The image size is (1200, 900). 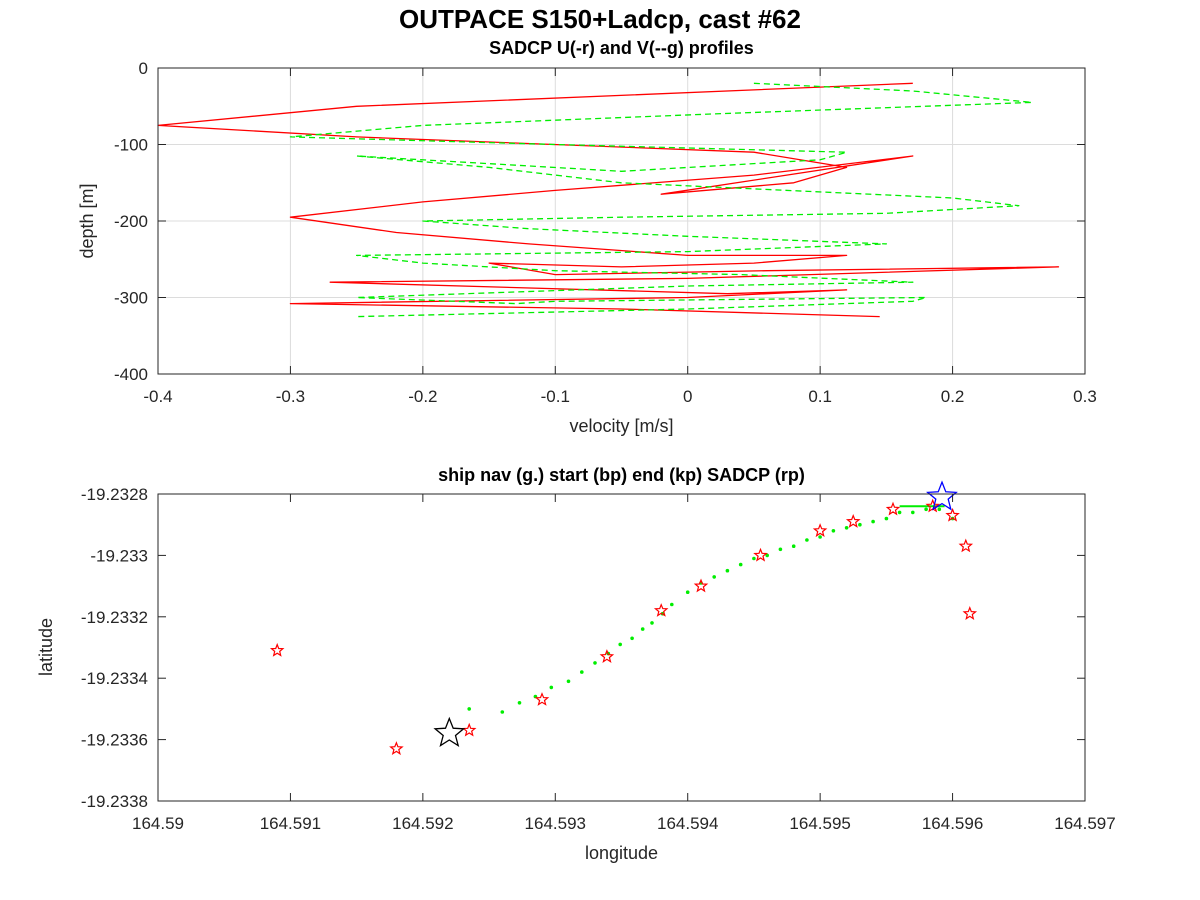 What do you see at coordinates (46, 647) in the screenshot?
I see `nav-y-axis-label: latitude` at bounding box center [46, 647].